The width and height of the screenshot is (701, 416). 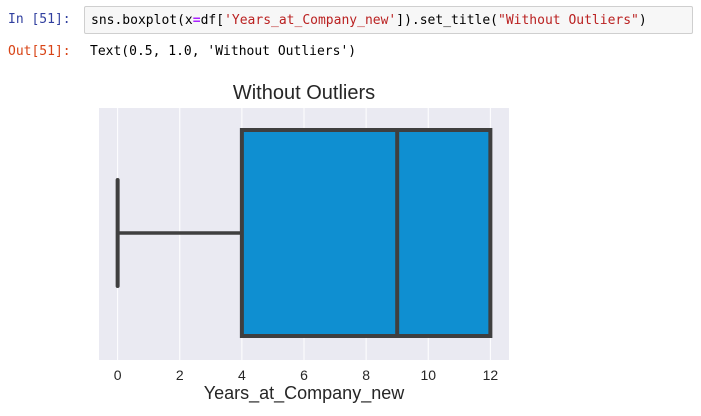 I want to click on output-text: Text(0.5, 1.0, 'Without Outliers'), so click(x=223, y=51).